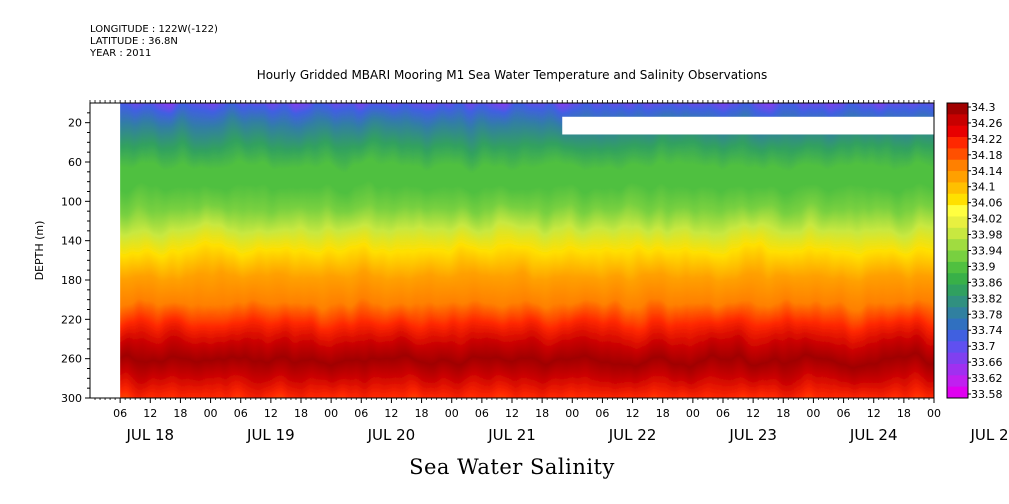 Image resolution: width=1009 pixels, height=504 pixels. I want to click on colorbar-label: 33.66, so click(987, 362).